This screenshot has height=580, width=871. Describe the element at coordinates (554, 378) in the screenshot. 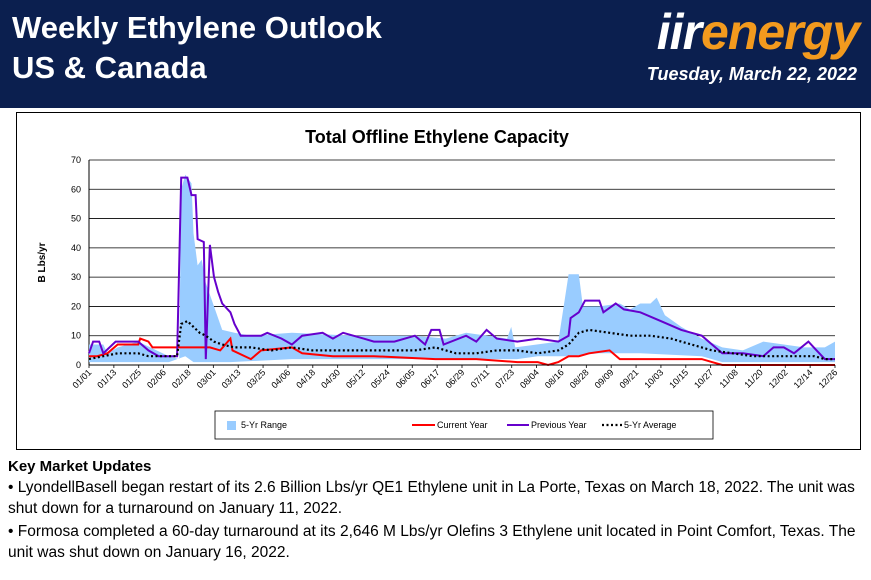

I see `x-tick-label-19: 08/16` at that location.